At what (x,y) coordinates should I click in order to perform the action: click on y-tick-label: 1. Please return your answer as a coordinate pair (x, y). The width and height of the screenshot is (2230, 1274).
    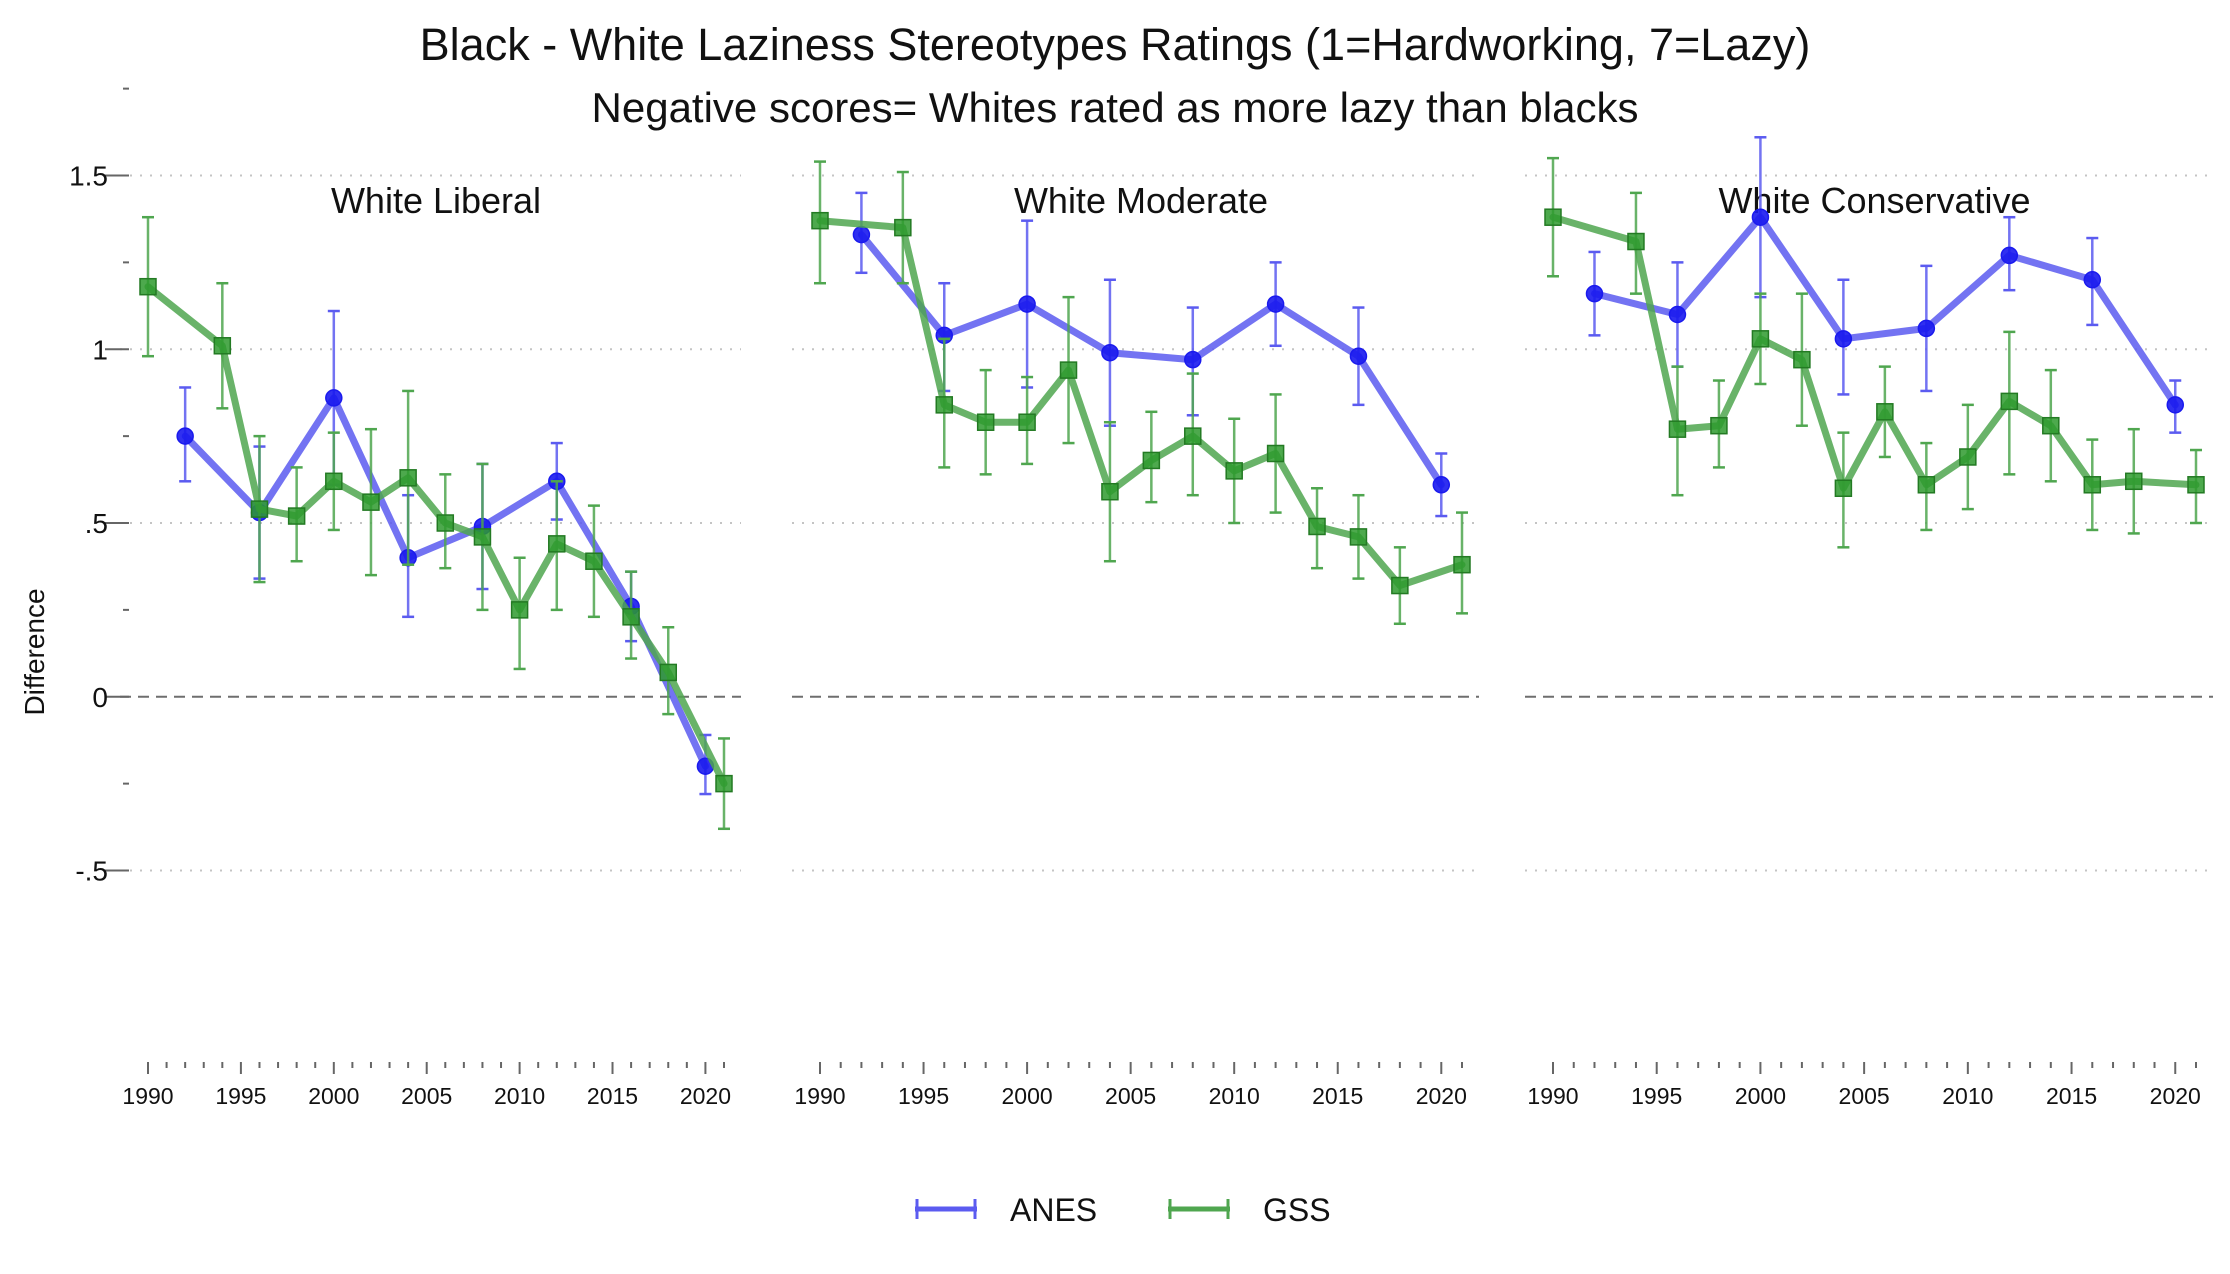
    Looking at the image, I should click on (100, 349).